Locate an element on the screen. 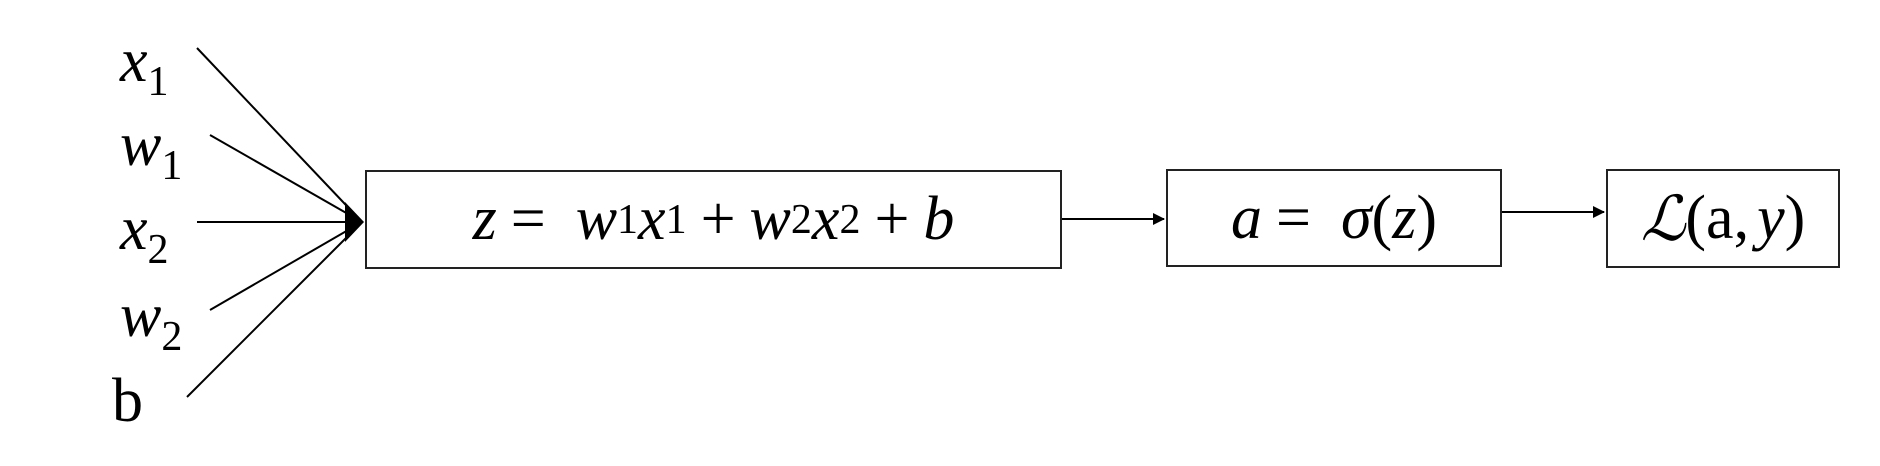 The image size is (1880, 466). edge-b-to-linear is located at coordinates (274, 309).